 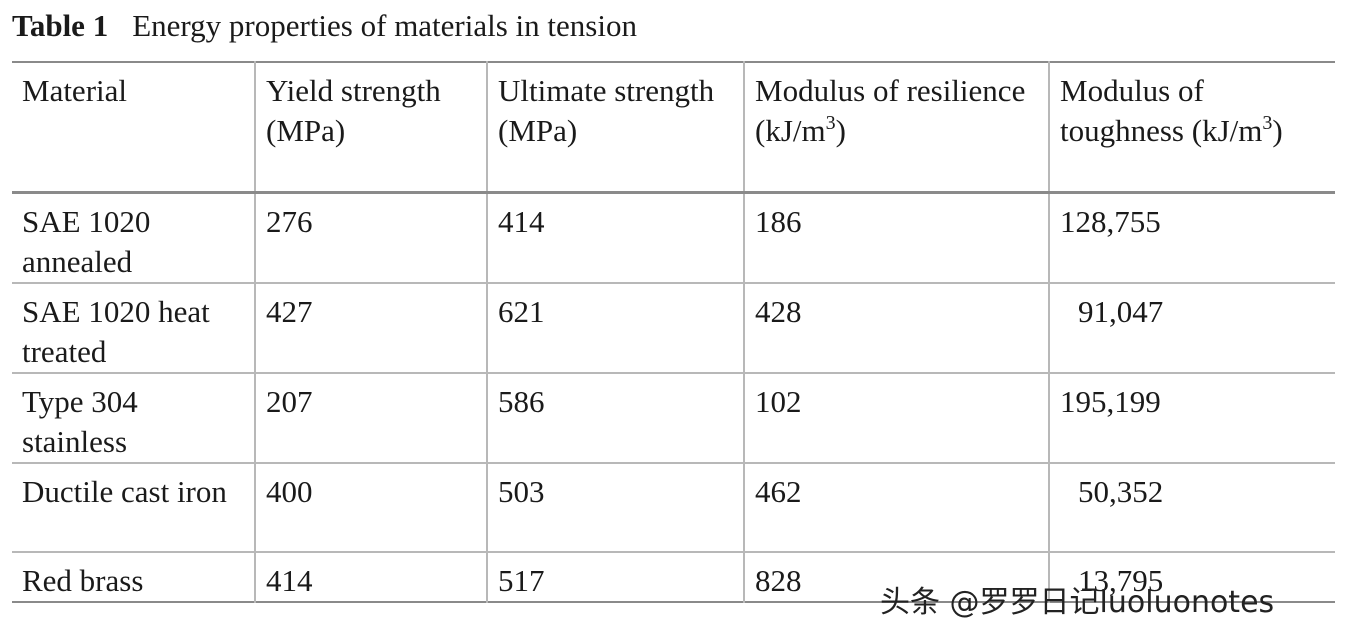 I want to click on cell-modulus-toughness: 128,755, so click(x=1191, y=237).